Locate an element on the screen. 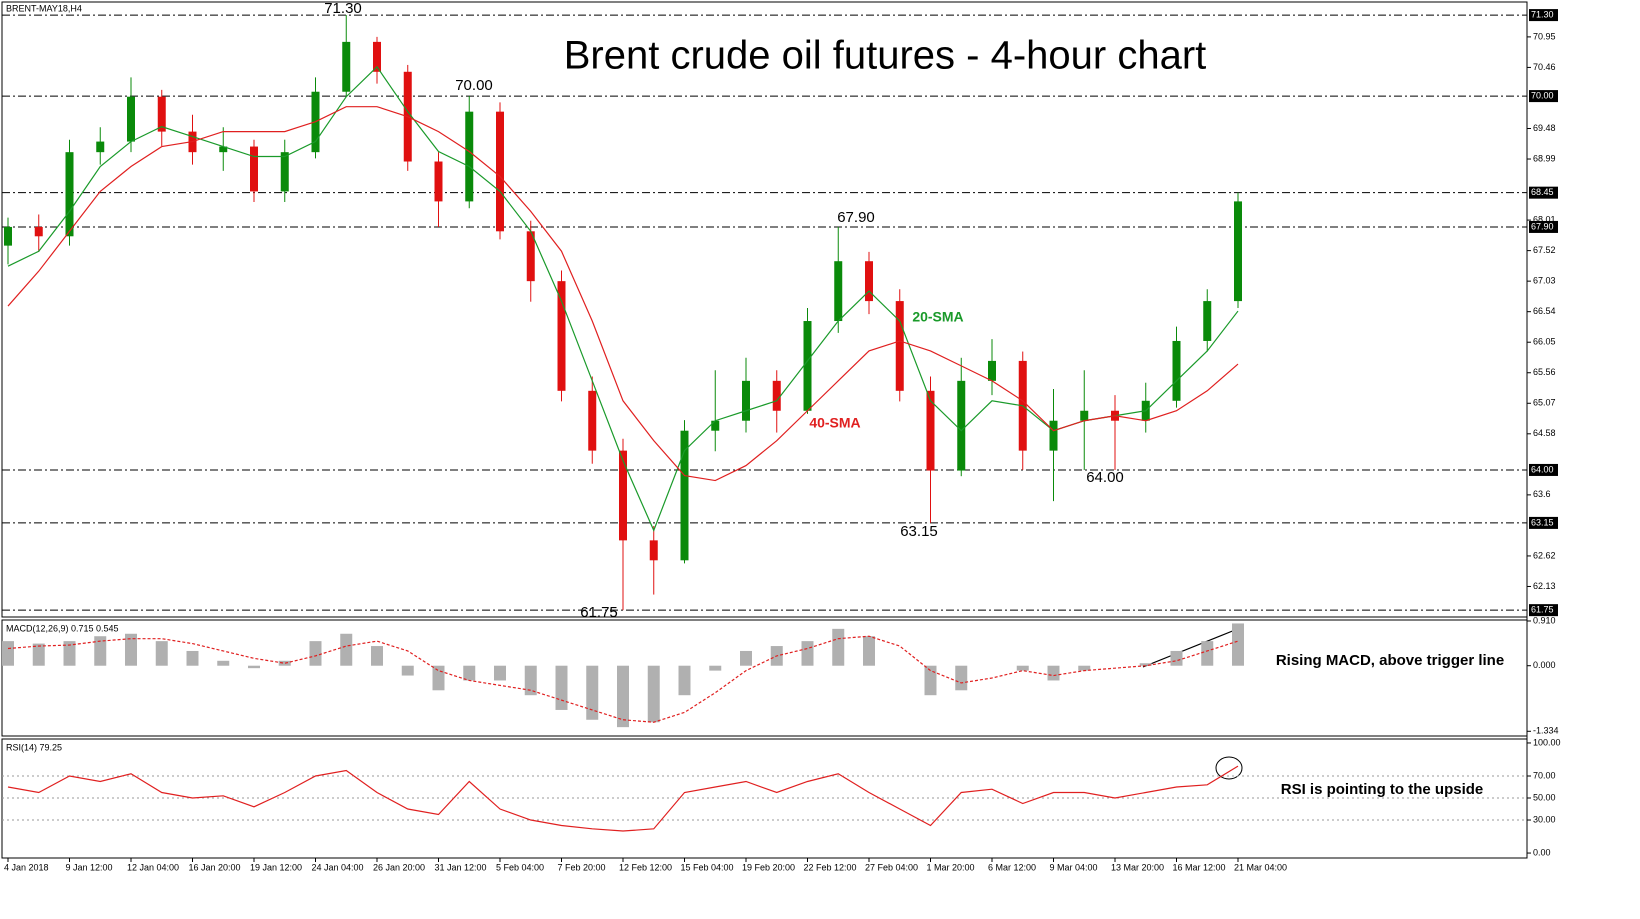 The image size is (1640, 919). level-label: 63.15 is located at coordinates (1542, 522).